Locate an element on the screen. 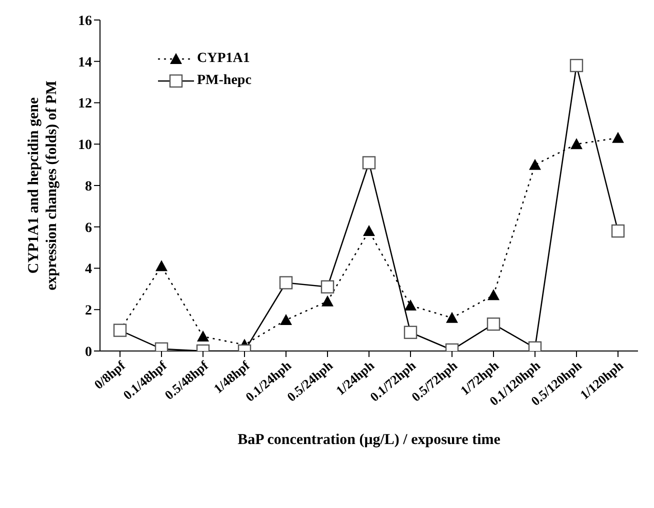 The image size is (654, 508). y-tick-label: 2 is located at coordinates (88, 311).